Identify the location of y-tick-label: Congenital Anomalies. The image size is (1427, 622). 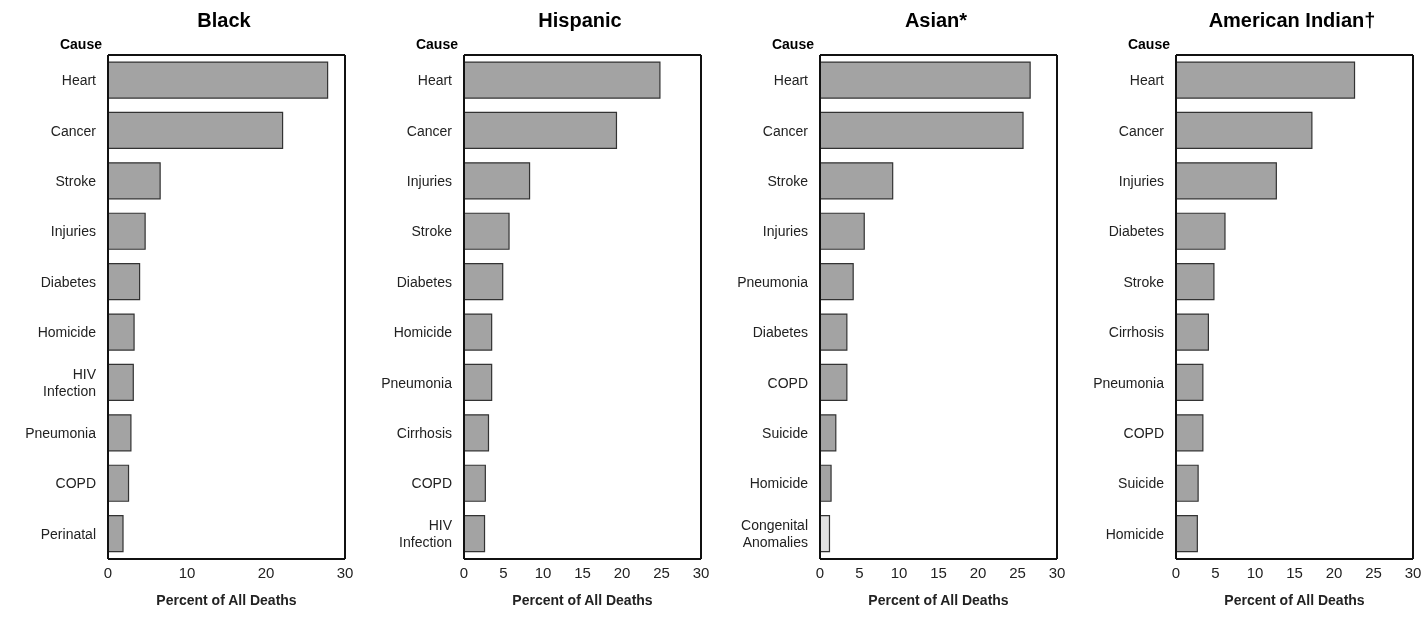
(774, 534).